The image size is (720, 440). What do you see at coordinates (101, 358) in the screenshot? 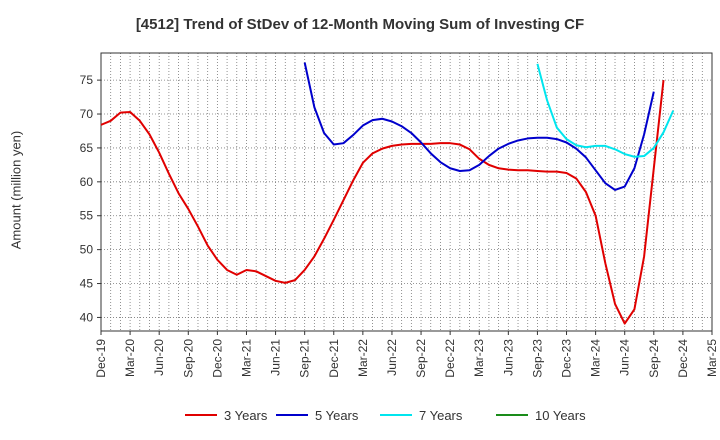
I see `x-tick-label: Dec-19` at bounding box center [101, 358].